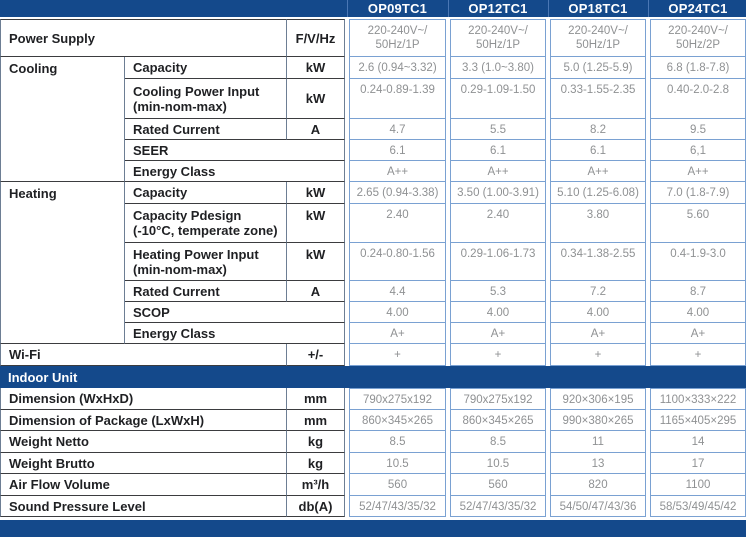 The width and height of the screenshot is (746, 537). I want to click on unit-wifi: +/-, so click(316, 355).